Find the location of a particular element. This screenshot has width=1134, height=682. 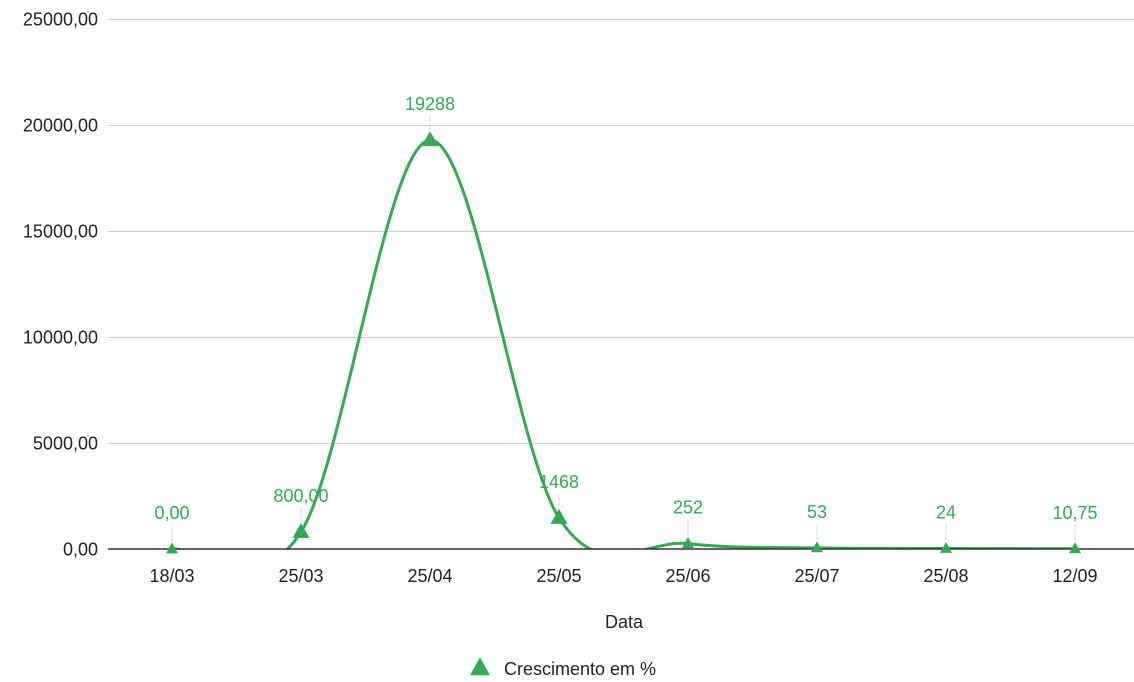

x-tick-label: 25/07 is located at coordinates (816, 576).